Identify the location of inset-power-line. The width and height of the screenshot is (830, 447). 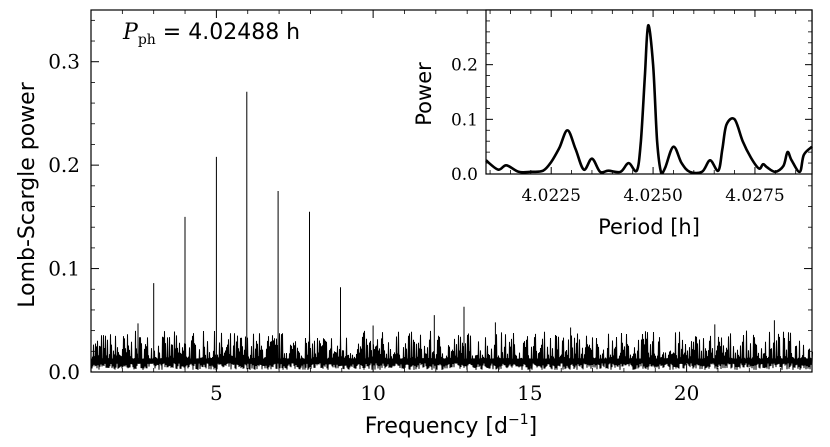
(649, 99).